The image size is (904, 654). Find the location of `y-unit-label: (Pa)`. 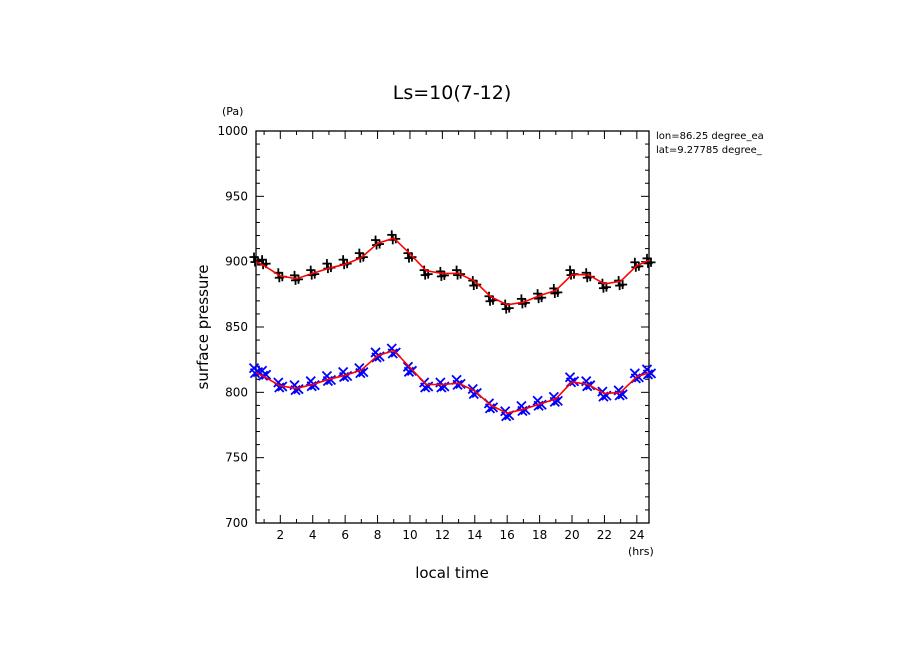

y-unit-label: (Pa) is located at coordinates (232, 111).